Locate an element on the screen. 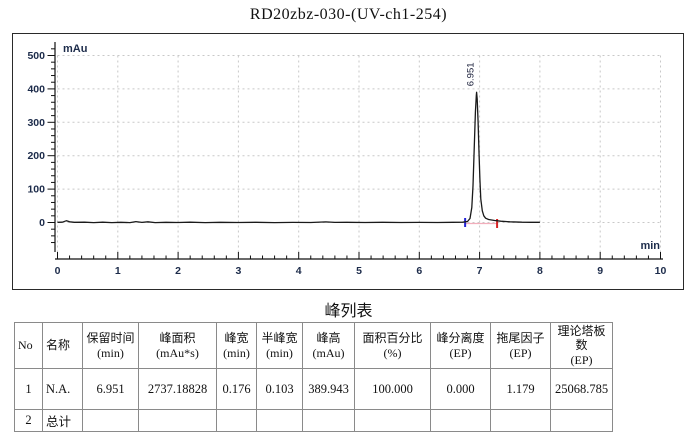  peak-rt-label: 6.951 is located at coordinates (471, 74).